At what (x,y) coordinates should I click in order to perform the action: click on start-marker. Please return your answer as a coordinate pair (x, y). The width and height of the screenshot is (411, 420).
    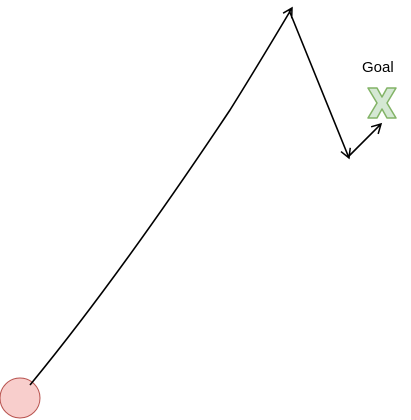
    Looking at the image, I should click on (20, 398).